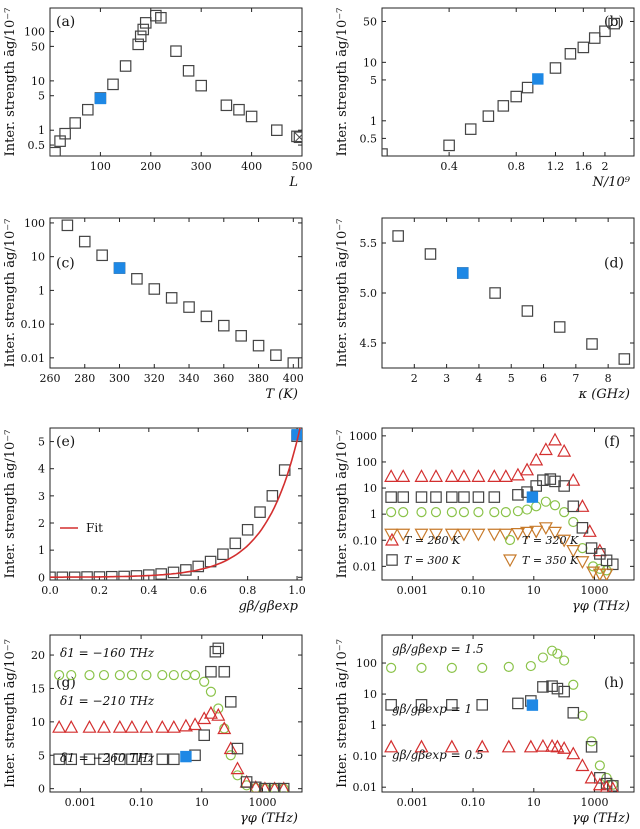 Image resolution: width=640 pixels, height=829 pixels. Describe the element at coordinates (584, 166) in the screenshot. I see `x-tick-label: 1.6` at that location.